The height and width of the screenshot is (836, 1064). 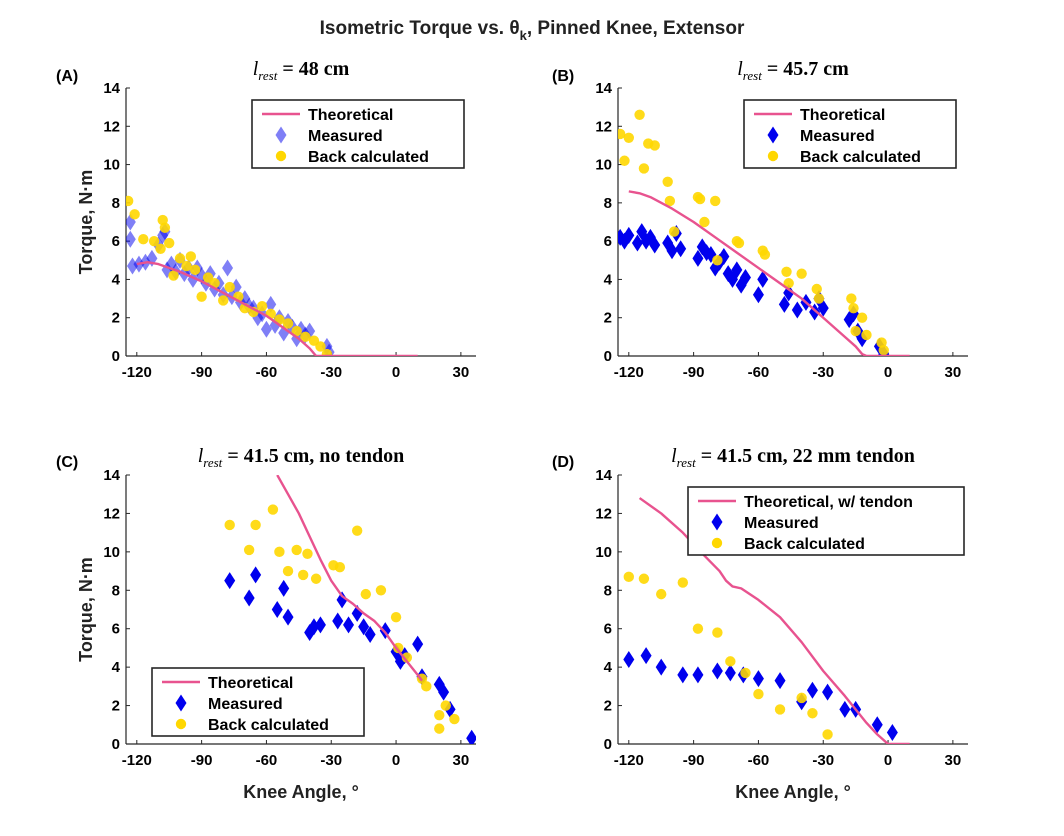 I want to click on x-tick-label: -30, so click(x=331, y=372).